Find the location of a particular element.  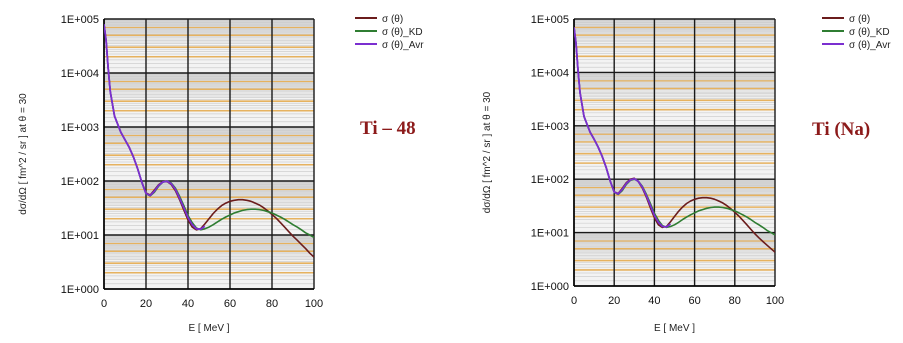

element-annotation: Ti (Na) is located at coordinates (841, 129).